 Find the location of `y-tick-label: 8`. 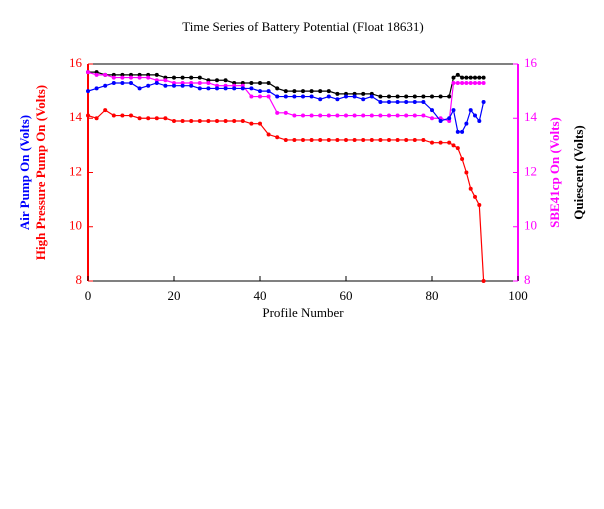

y-tick-label: 8 is located at coordinates (79, 279).